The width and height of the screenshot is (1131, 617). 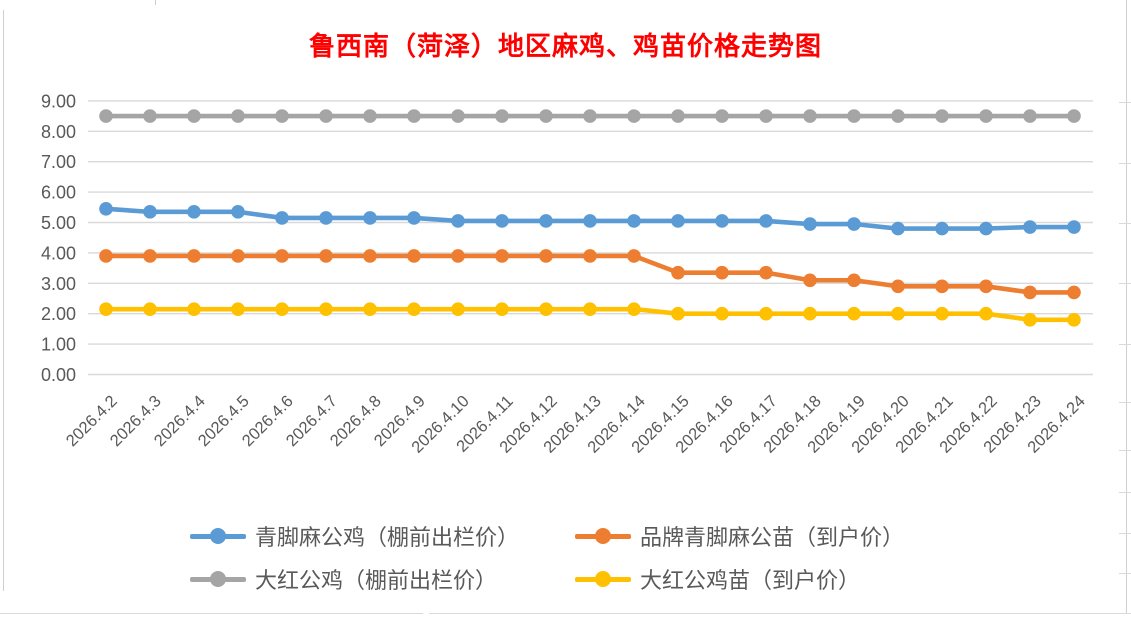 I want to click on legend-marker-orange, so click(x=603, y=536).